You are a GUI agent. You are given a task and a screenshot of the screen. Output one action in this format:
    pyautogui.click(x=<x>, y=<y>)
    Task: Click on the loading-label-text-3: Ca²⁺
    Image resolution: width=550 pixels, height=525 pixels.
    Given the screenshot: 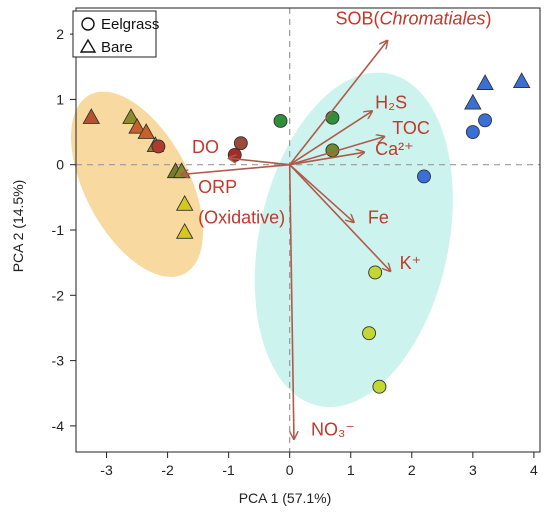 What is the action you would take?
    pyautogui.click(x=394, y=149)
    